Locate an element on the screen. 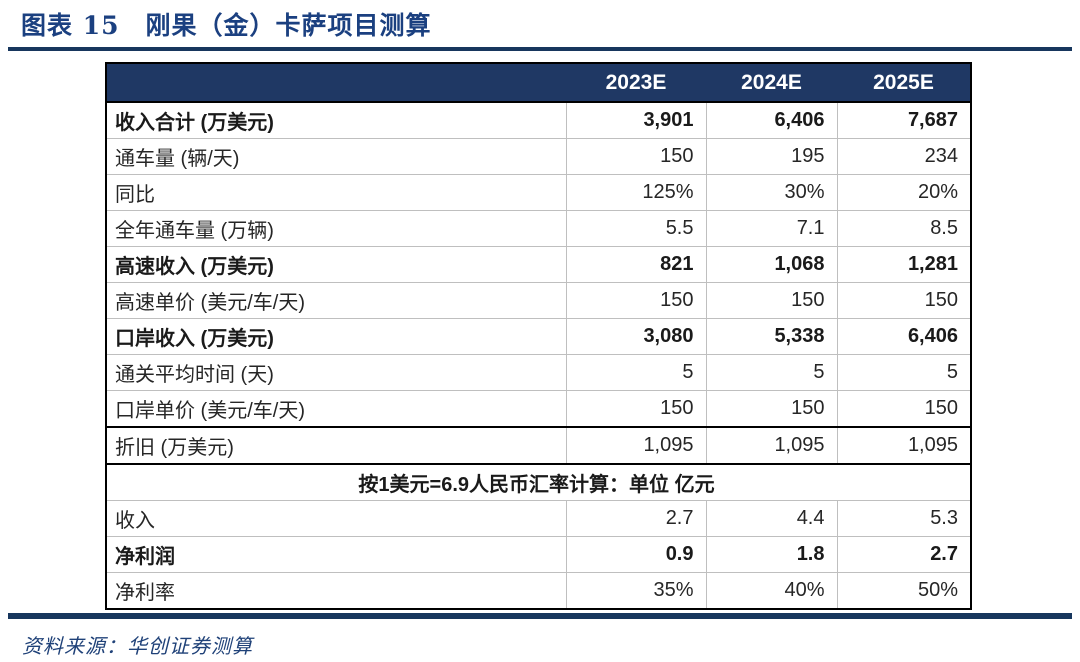 This screenshot has width=1080, height=662. row-value-cell: 3,901 is located at coordinates (636, 120).